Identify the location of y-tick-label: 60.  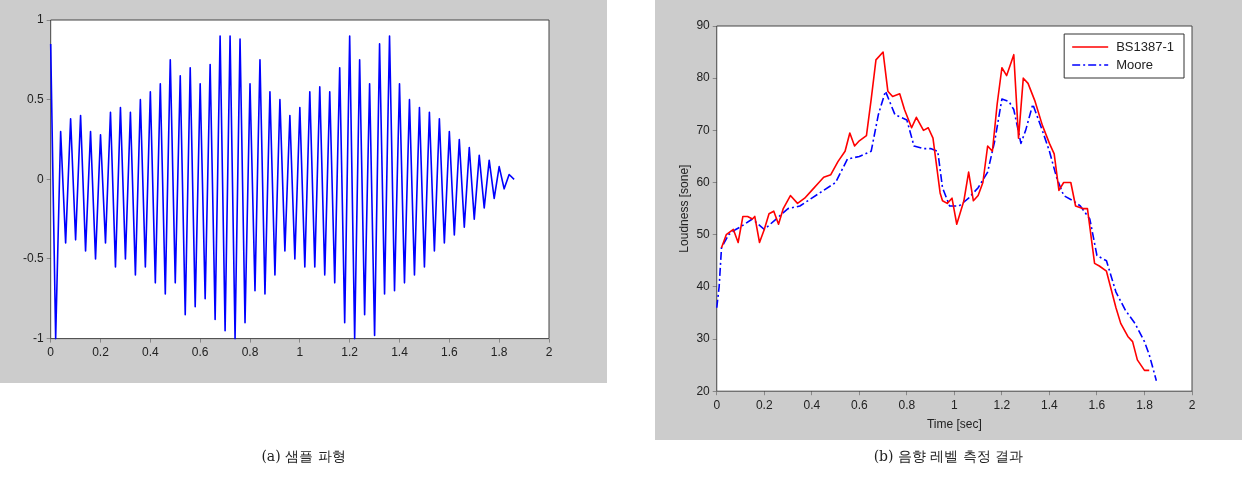
(703, 181).